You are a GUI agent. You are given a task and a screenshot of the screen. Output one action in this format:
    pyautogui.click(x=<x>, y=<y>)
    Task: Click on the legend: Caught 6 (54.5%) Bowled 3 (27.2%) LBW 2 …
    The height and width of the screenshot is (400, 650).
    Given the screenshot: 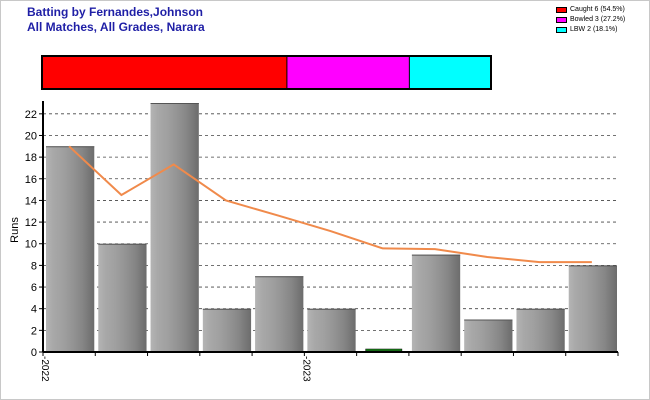 What is the action you would take?
    pyautogui.click(x=590, y=20)
    